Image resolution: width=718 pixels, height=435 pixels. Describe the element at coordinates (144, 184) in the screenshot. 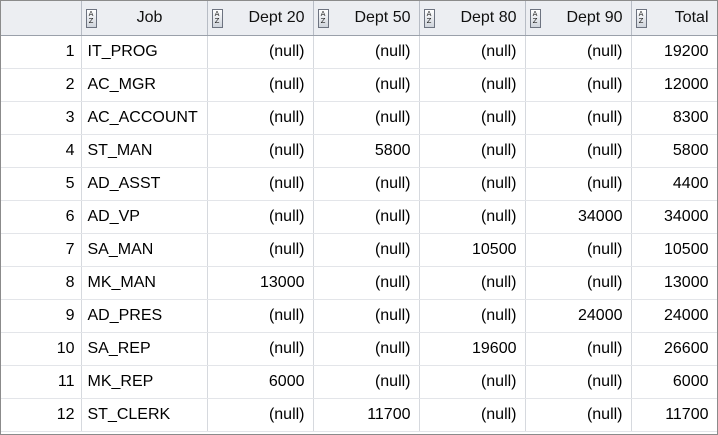

I see `cell-job: AD_ASST` at that location.